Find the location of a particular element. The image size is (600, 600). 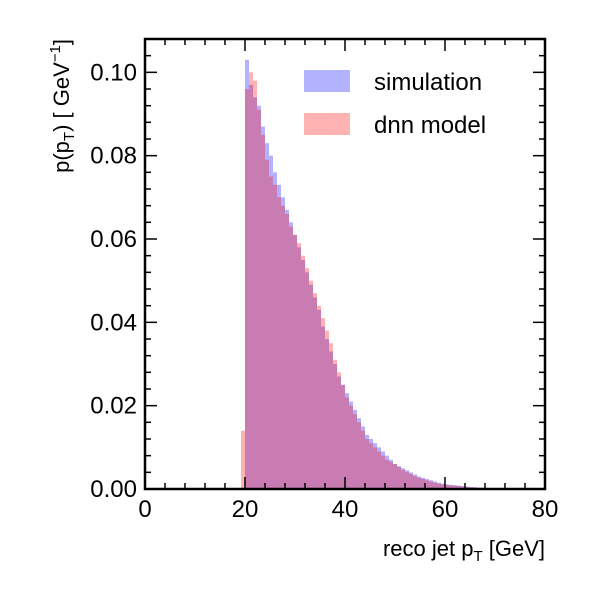

y-tick-label: 0.00 is located at coordinates (113, 489).